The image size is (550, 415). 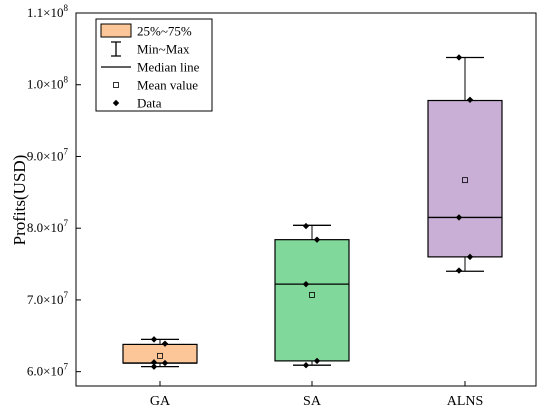 What do you see at coordinates (19, 200) in the screenshot?
I see `y-axis-title: Profits(USD)` at bounding box center [19, 200].